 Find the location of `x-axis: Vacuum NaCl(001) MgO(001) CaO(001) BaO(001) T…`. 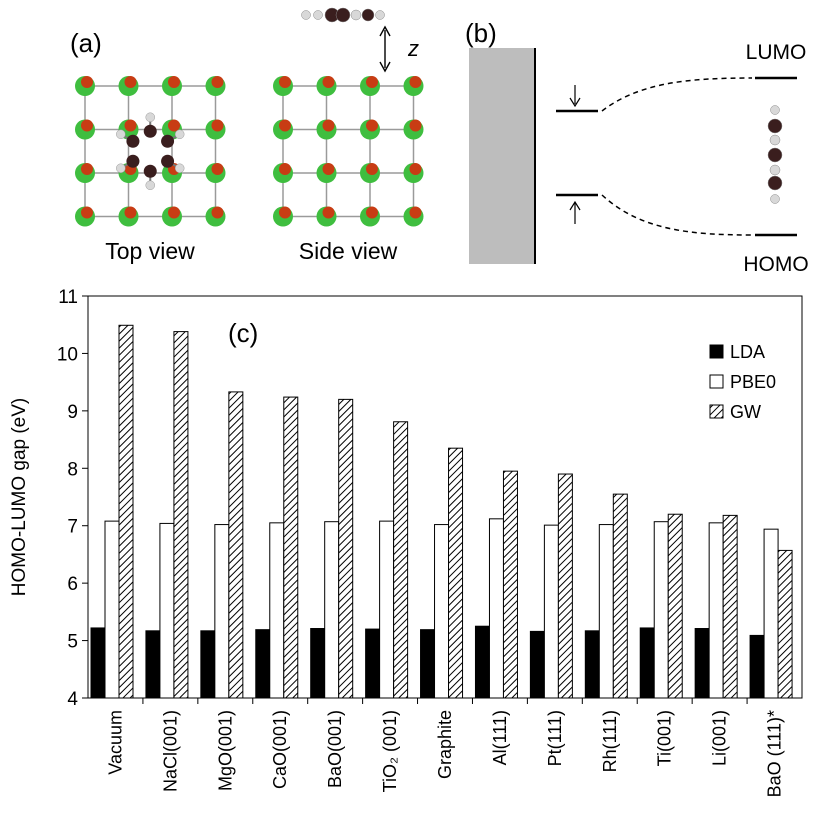

x-axis: Vacuum NaCl(001) MgO(001) CaO(001) BaO(001) T… is located at coordinates (445, 747).